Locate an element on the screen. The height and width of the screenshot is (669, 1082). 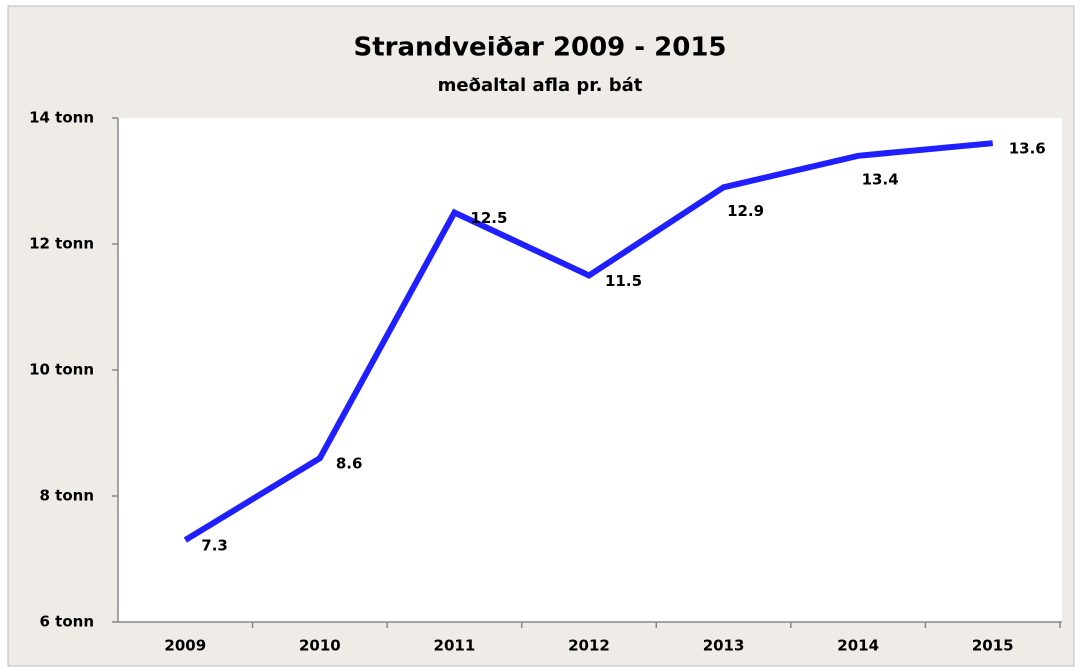
data-label: 11.5 is located at coordinates (623, 281).